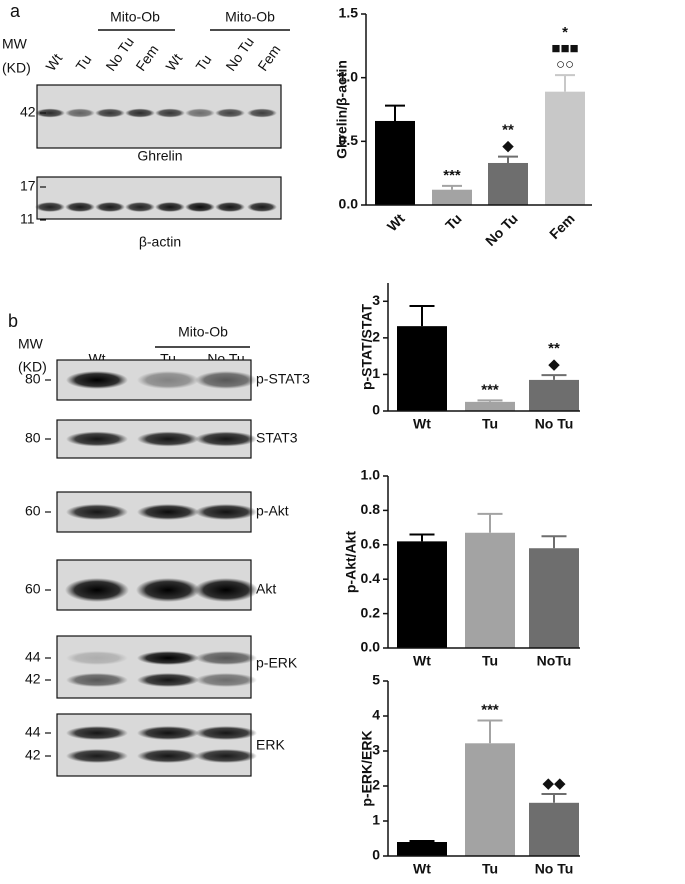  I want to click on x-tick-label: NoTu, so click(554, 661).